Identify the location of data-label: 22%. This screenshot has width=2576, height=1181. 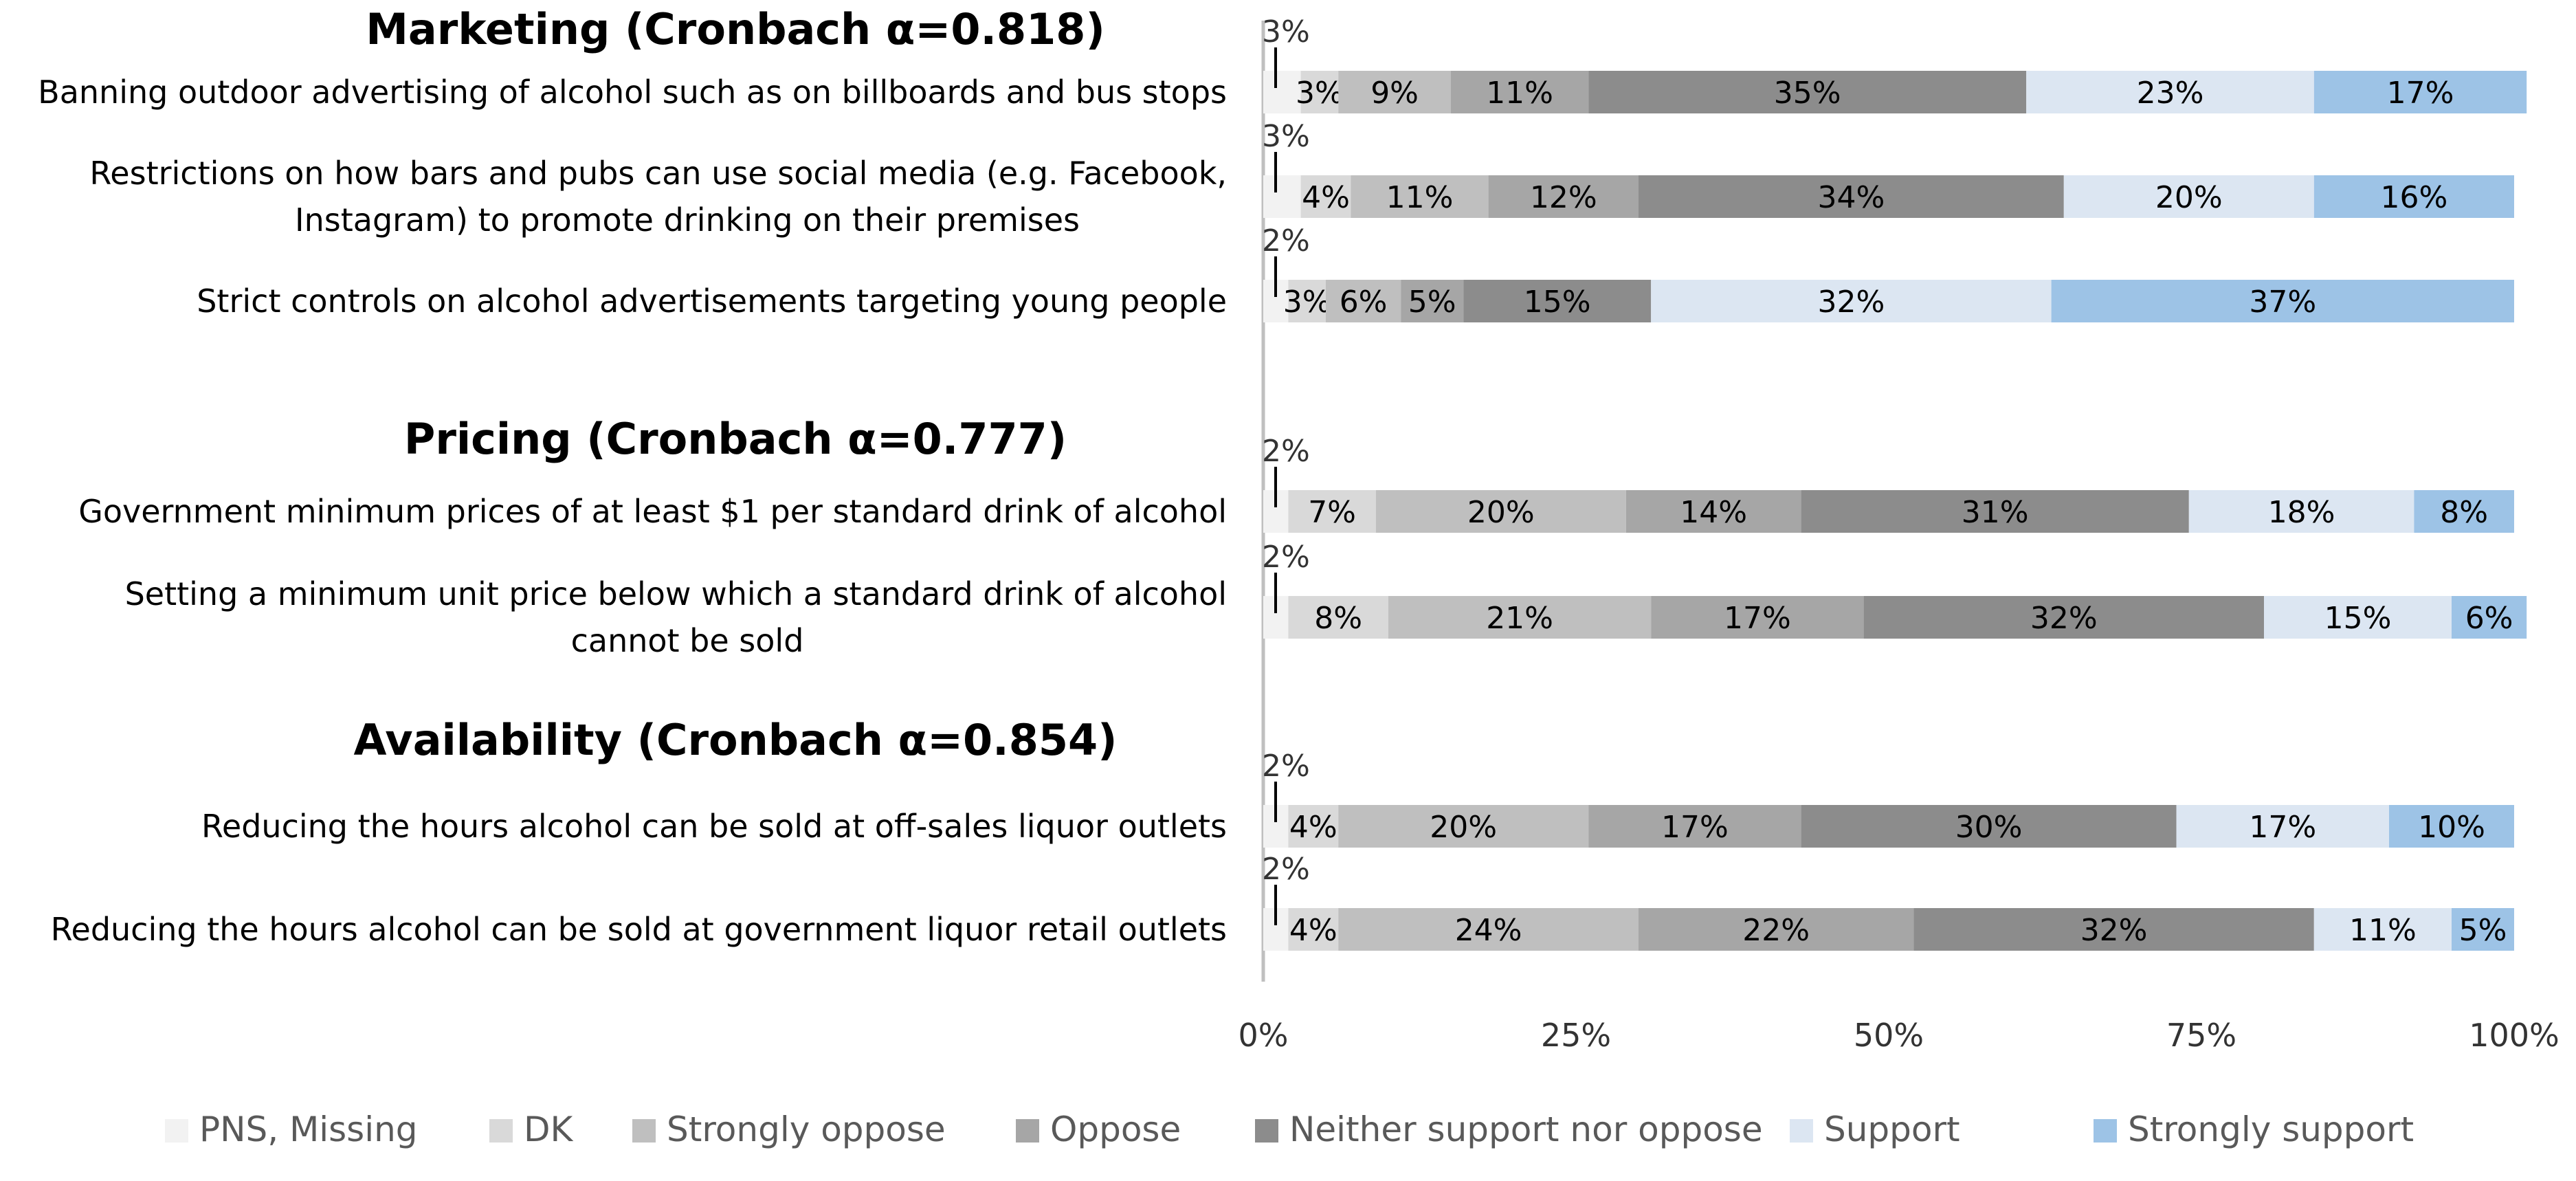
(1776, 930).